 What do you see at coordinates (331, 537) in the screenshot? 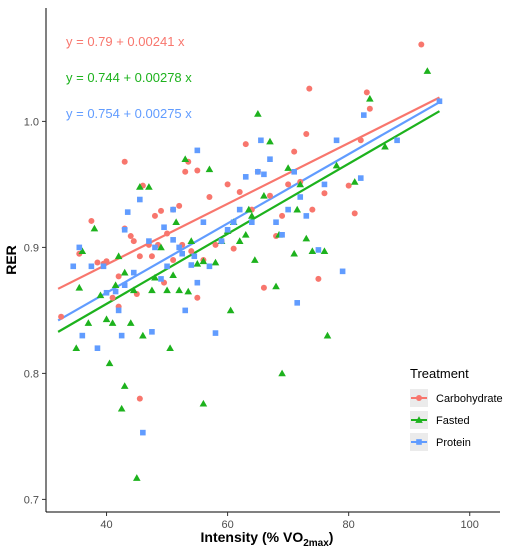
I see `x-axis-title-tail: )` at bounding box center [331, 537].